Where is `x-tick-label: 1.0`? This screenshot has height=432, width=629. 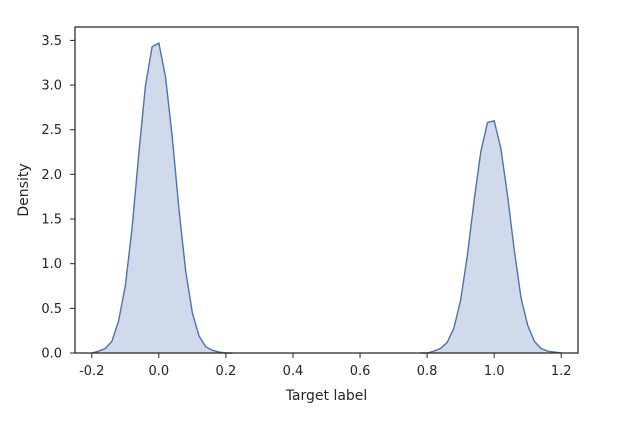
x-tick-label: 1.0 is located at coordinates (494, 371).